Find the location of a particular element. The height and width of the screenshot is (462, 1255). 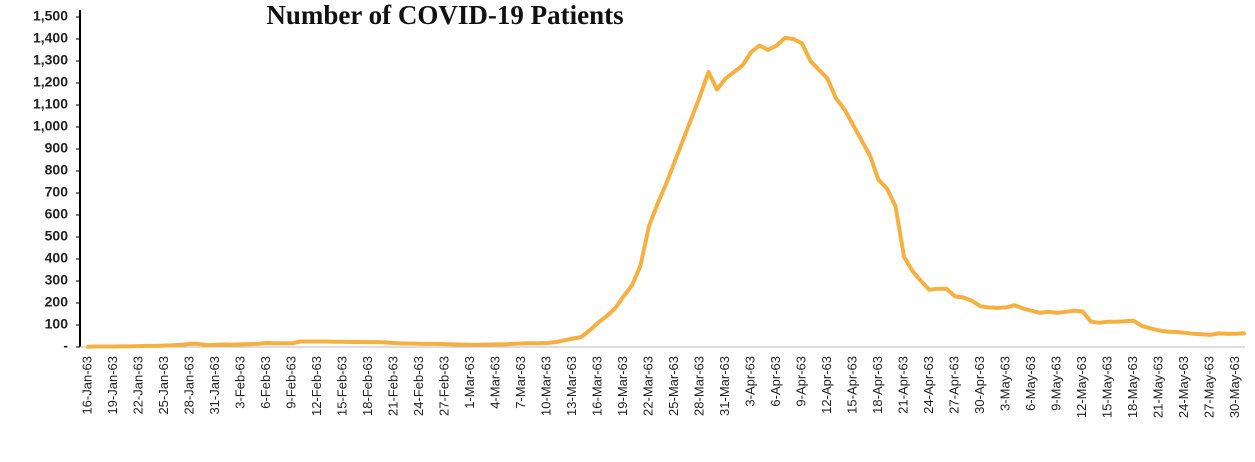

x-tick-label: 30-Apr-63 is located at coordinates (979, 385).